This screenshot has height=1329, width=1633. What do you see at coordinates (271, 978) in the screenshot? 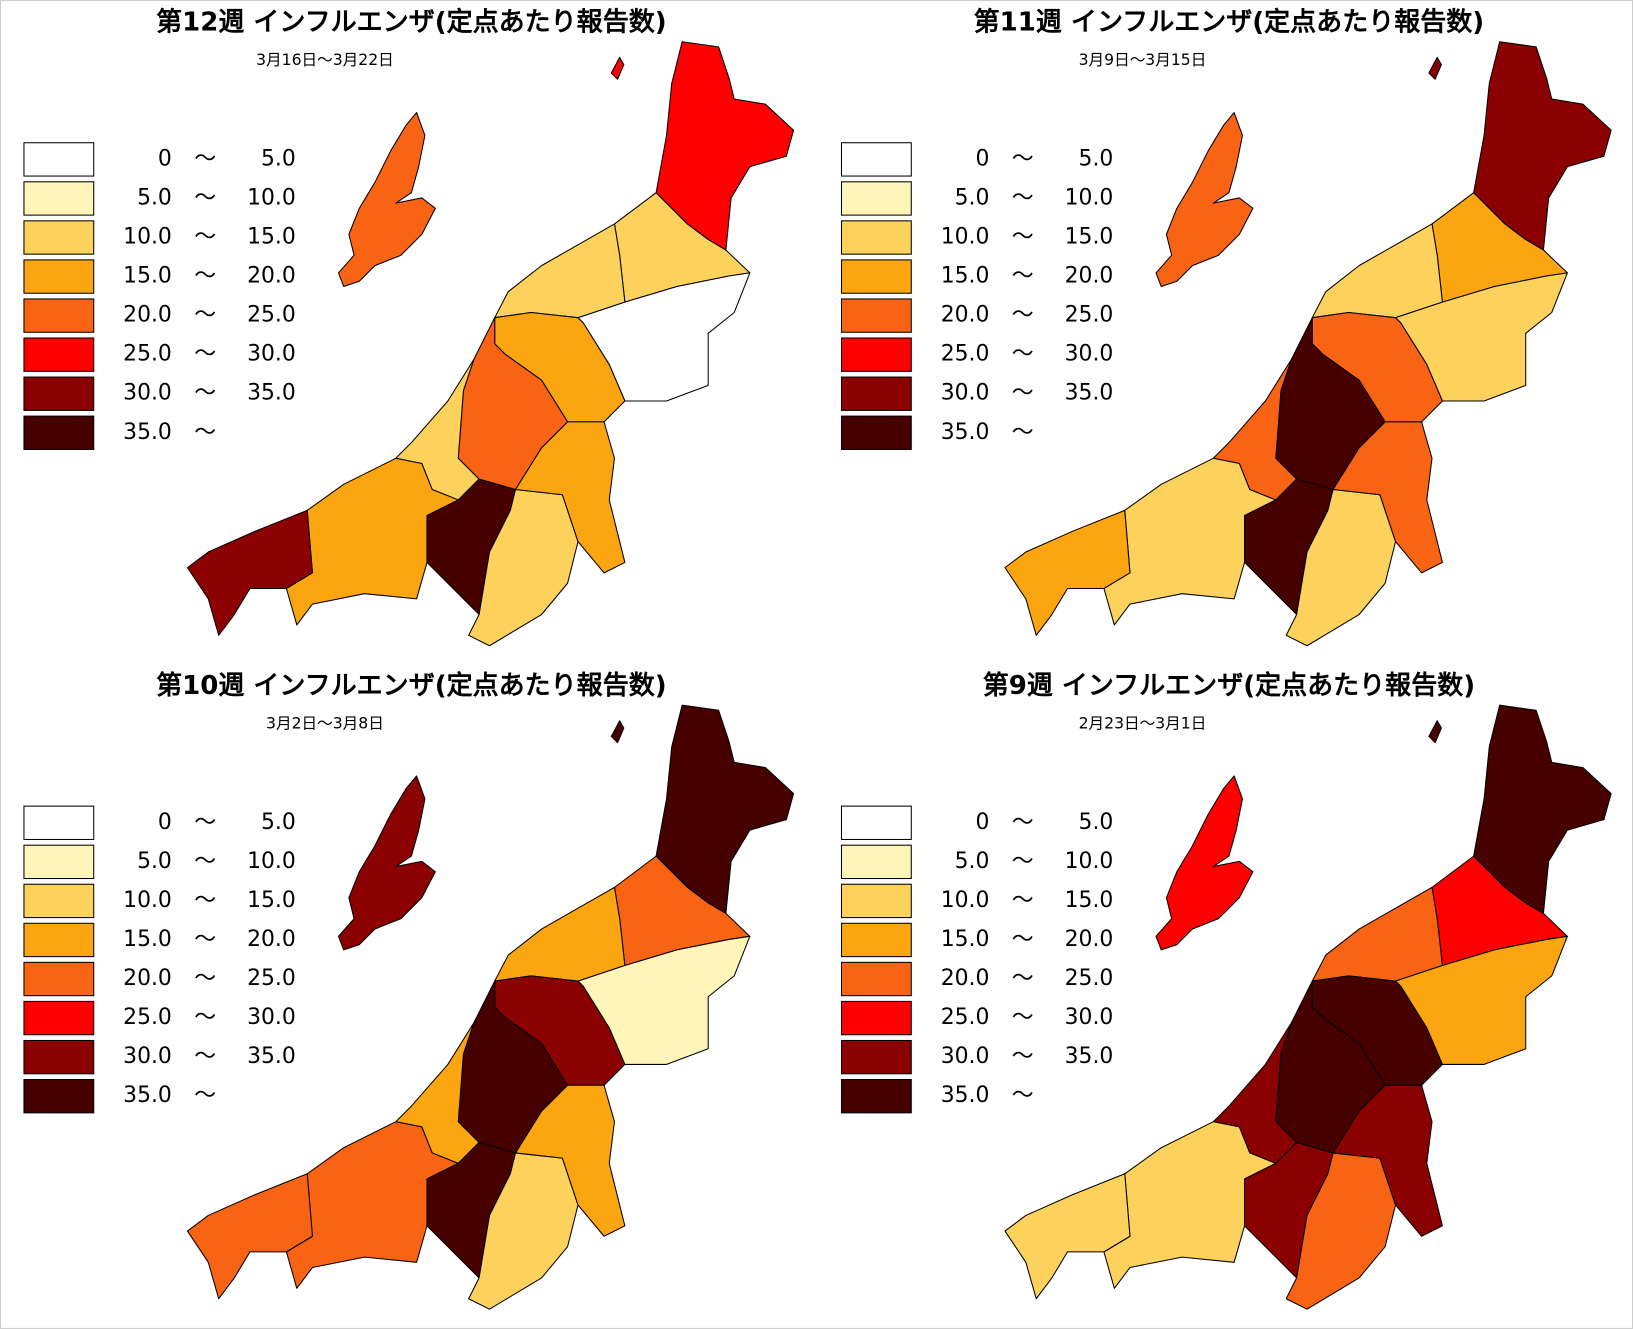
I see `legend-to: 25.0` at bounding box center [271, 978].